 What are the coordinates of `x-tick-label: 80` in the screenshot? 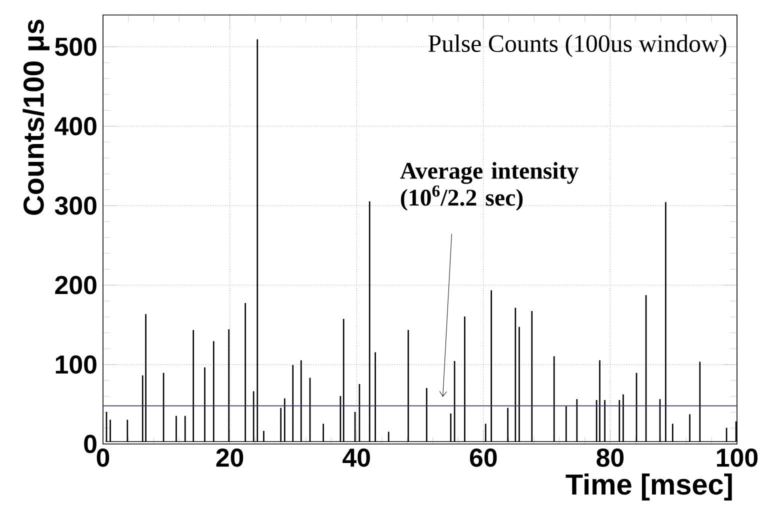 It's located at (610, 457).